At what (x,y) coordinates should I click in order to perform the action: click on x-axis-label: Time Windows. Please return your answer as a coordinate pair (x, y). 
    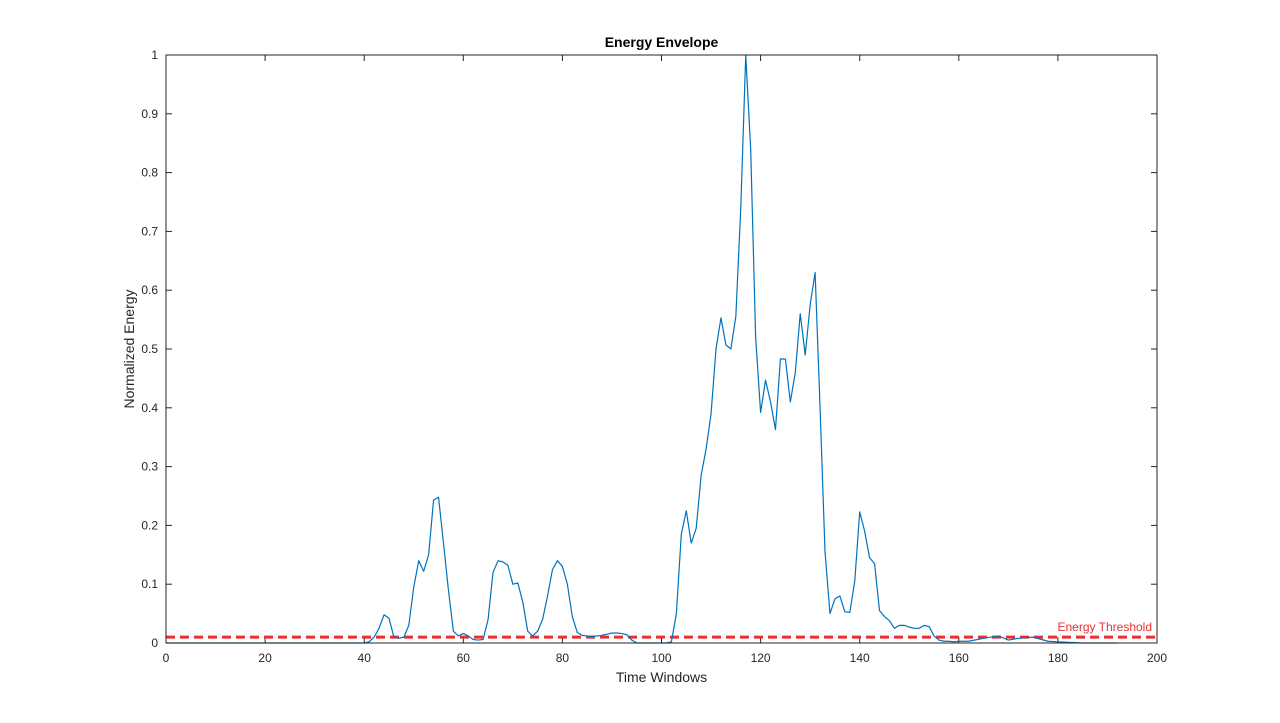
    Looking at the image, I should click on (661, 677).